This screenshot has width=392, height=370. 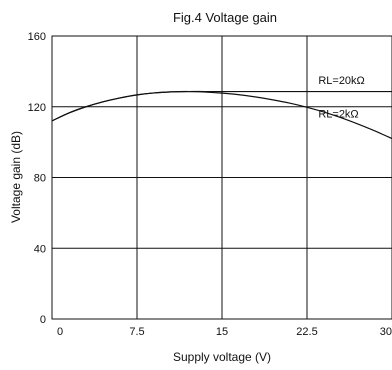 I want to click on x-tick-label: 0, so click(x=60, y=332).